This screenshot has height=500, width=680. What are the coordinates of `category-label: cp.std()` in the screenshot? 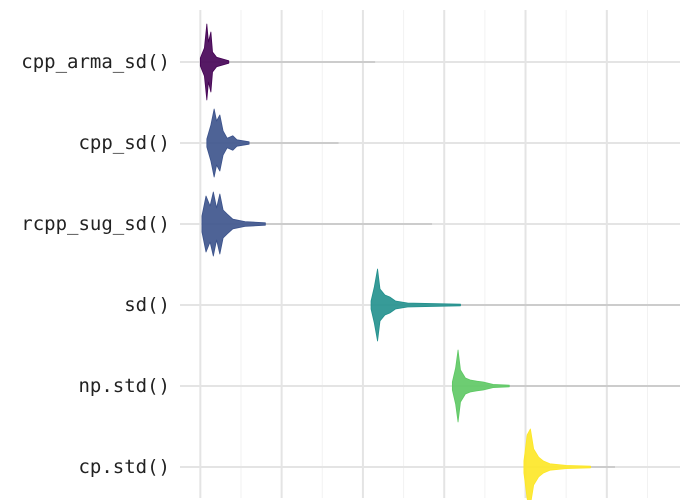 It's located at (124, 467).